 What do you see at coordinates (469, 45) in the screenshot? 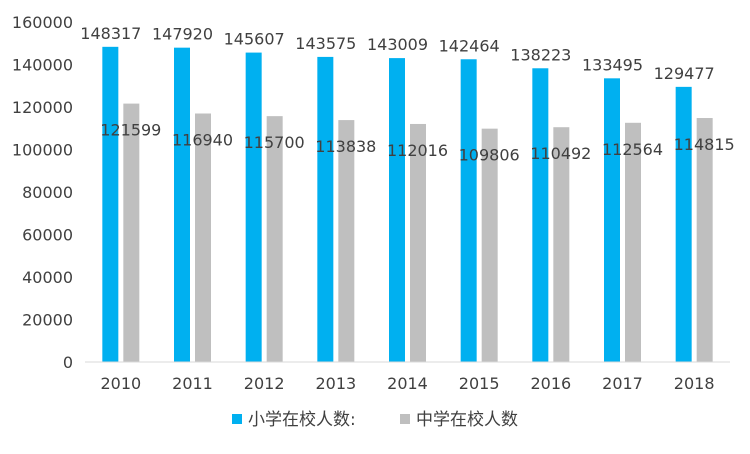
I see `data-label-series-1-2015: 142464` at bounding box center [469, 45].